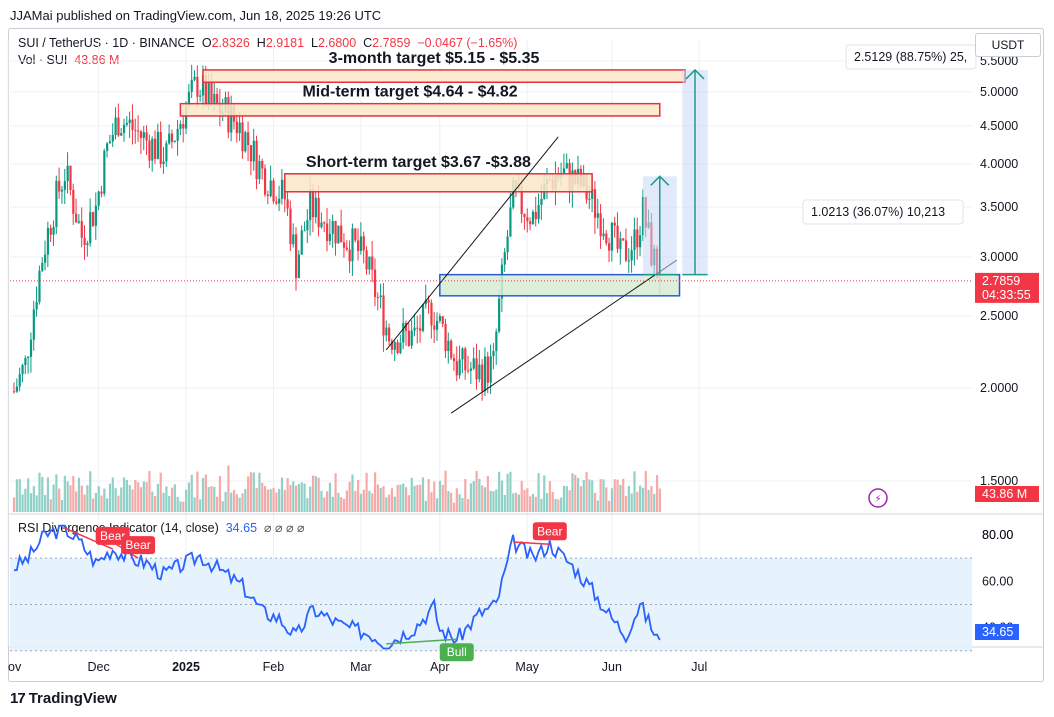  I want to click on measure-arrow-head, so click(695, 74).